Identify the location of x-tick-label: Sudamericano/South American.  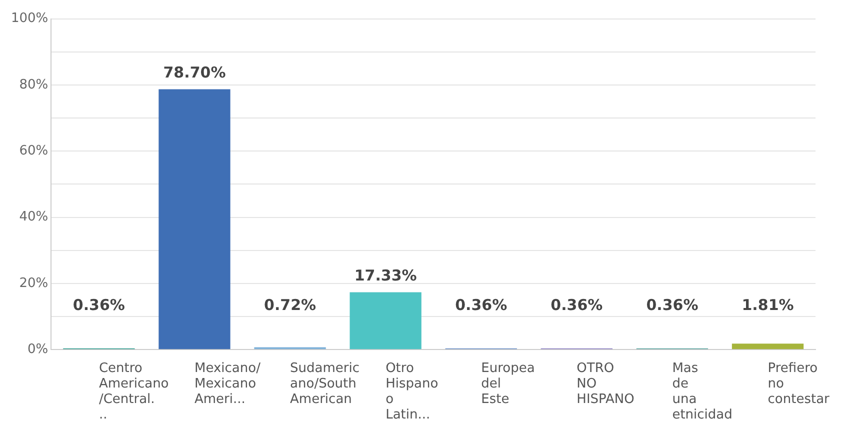
(325, 383).